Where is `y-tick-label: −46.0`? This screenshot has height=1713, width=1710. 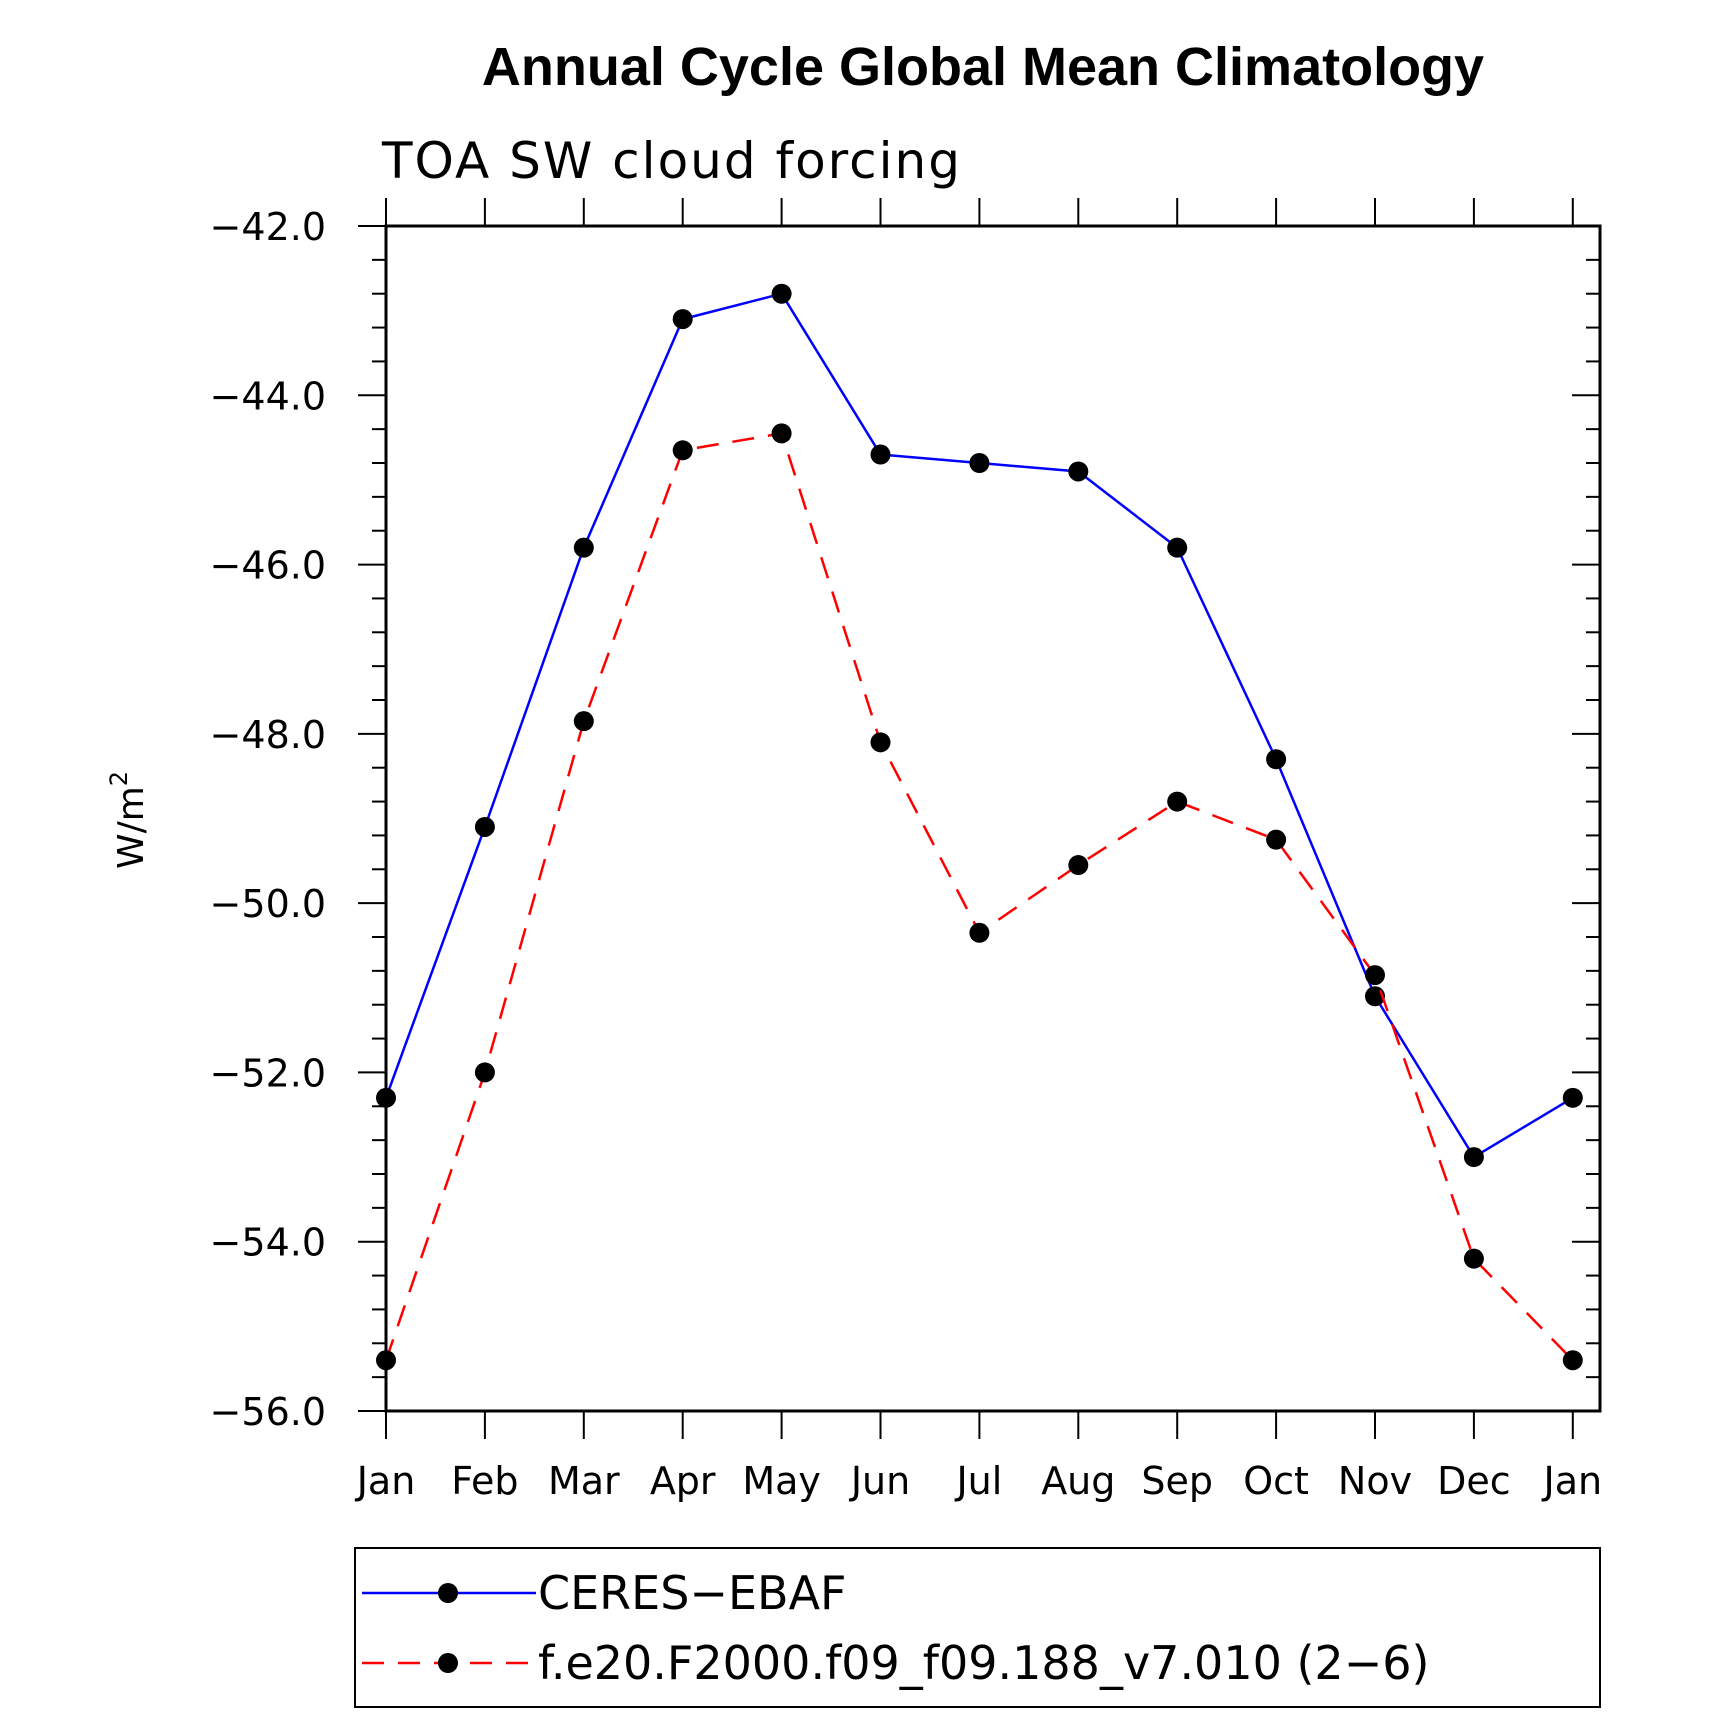 y-tick-label: −46.0 is located at coordinates (268, 566).